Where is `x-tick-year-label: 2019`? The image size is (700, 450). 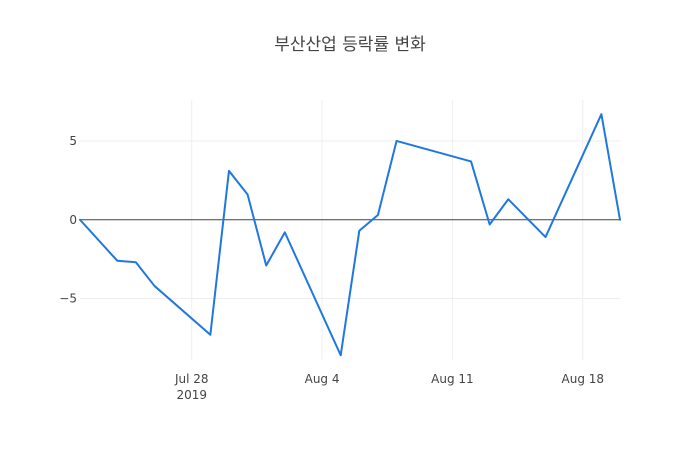 x-tick-year-label: 2019 is located at coordinates (191, 395).